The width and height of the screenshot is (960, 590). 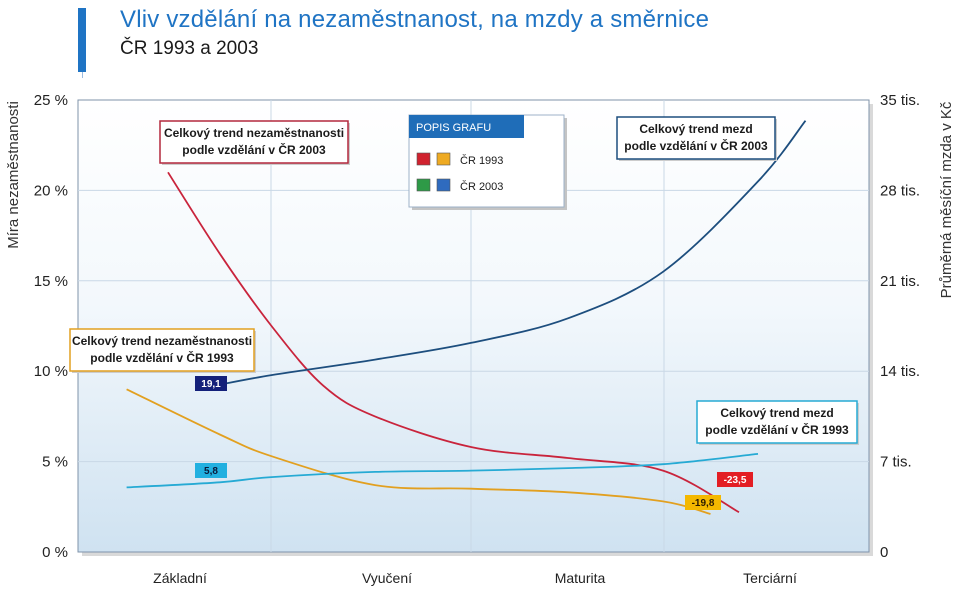 I want to click on x-tick-label: Terciární, so click(x=770, y=578).